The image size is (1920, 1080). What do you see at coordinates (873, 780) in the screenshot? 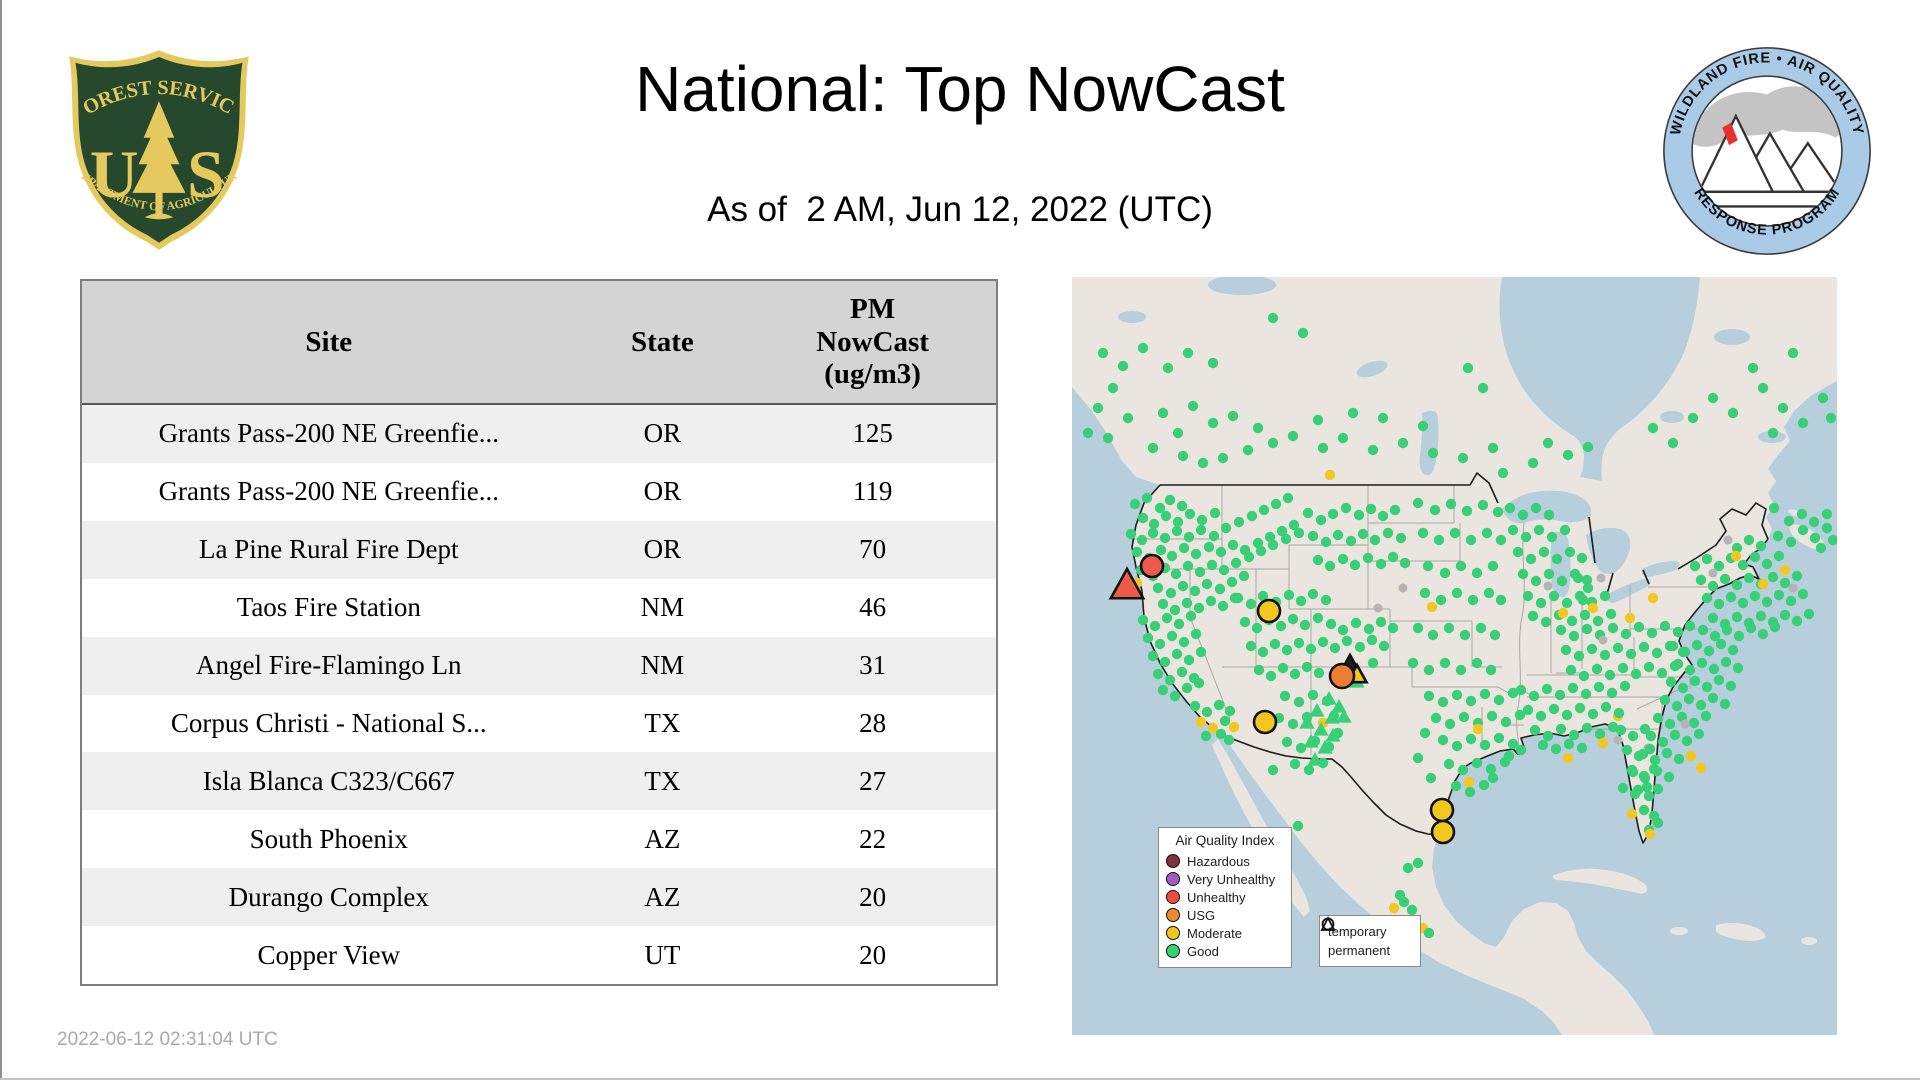
I see `value-cell: 27` at bounding box center [873, 780].